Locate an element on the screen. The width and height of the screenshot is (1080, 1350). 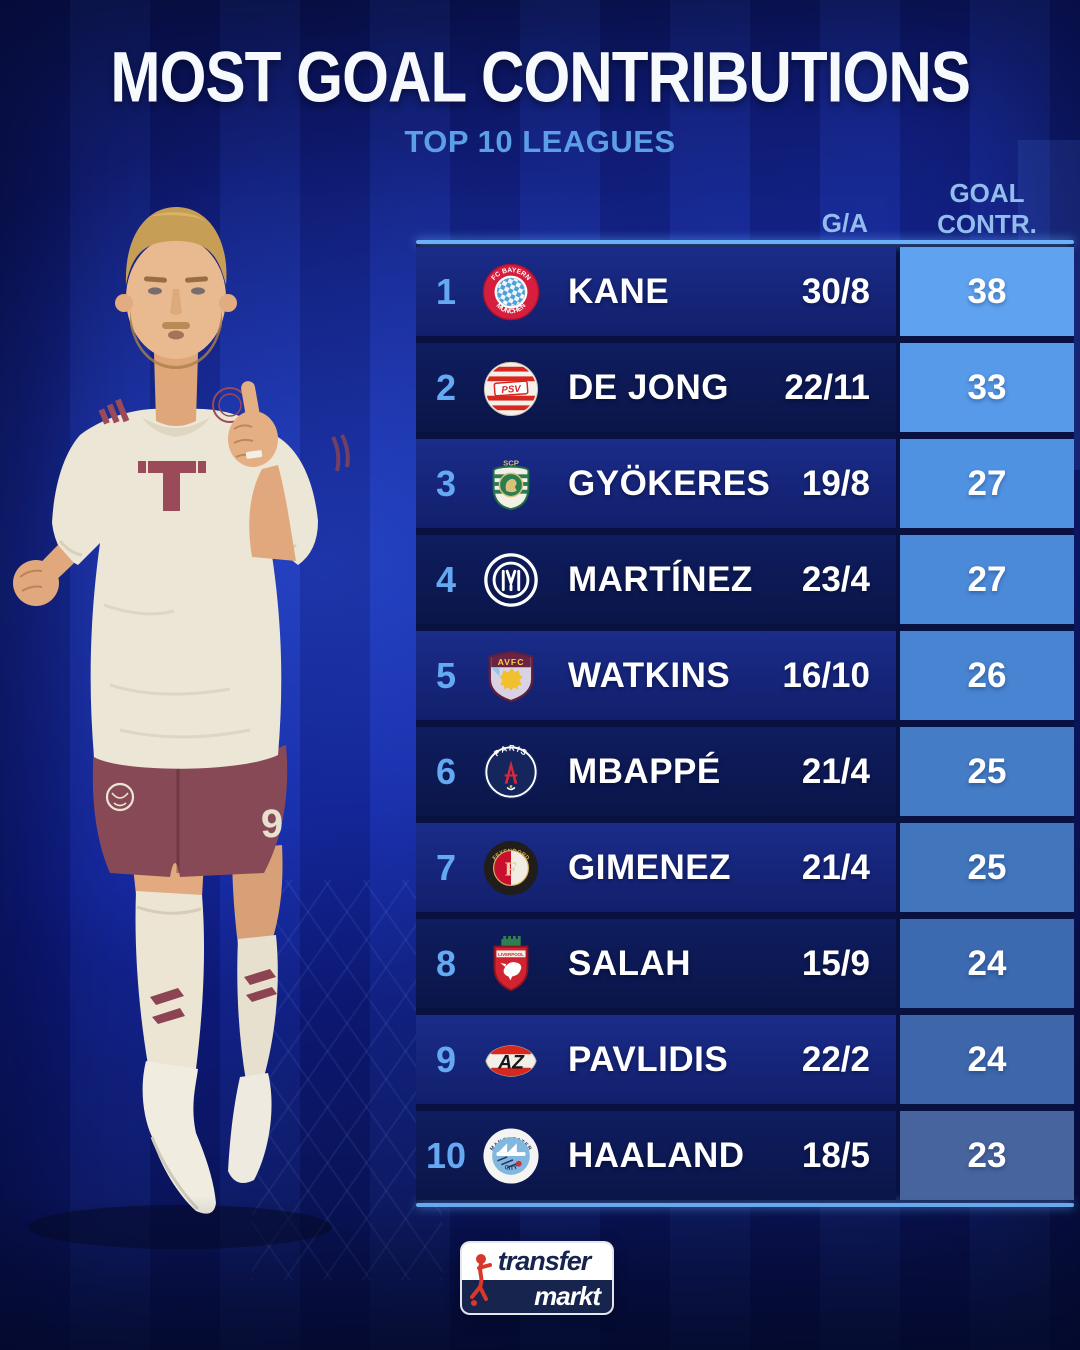
player-name: HAALAND is located at coordinates (656, 1155).